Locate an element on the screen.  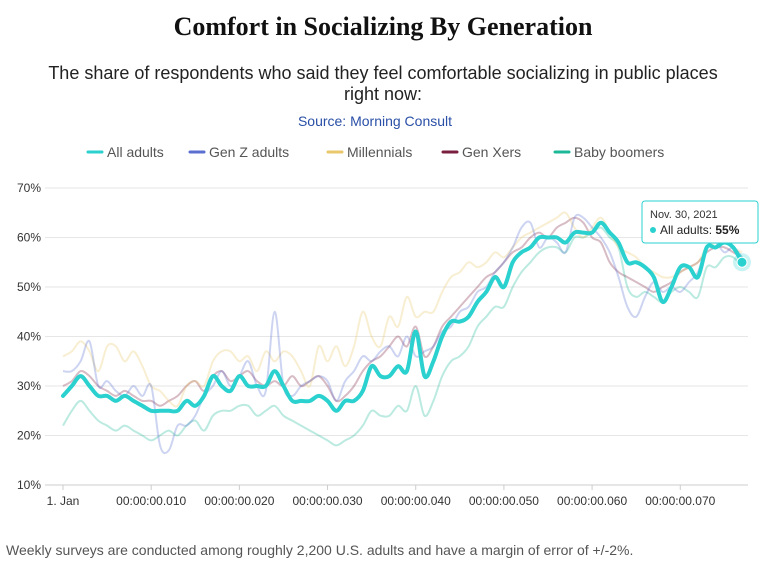
tooltip-series-dot is located at coordinates (653, 230).